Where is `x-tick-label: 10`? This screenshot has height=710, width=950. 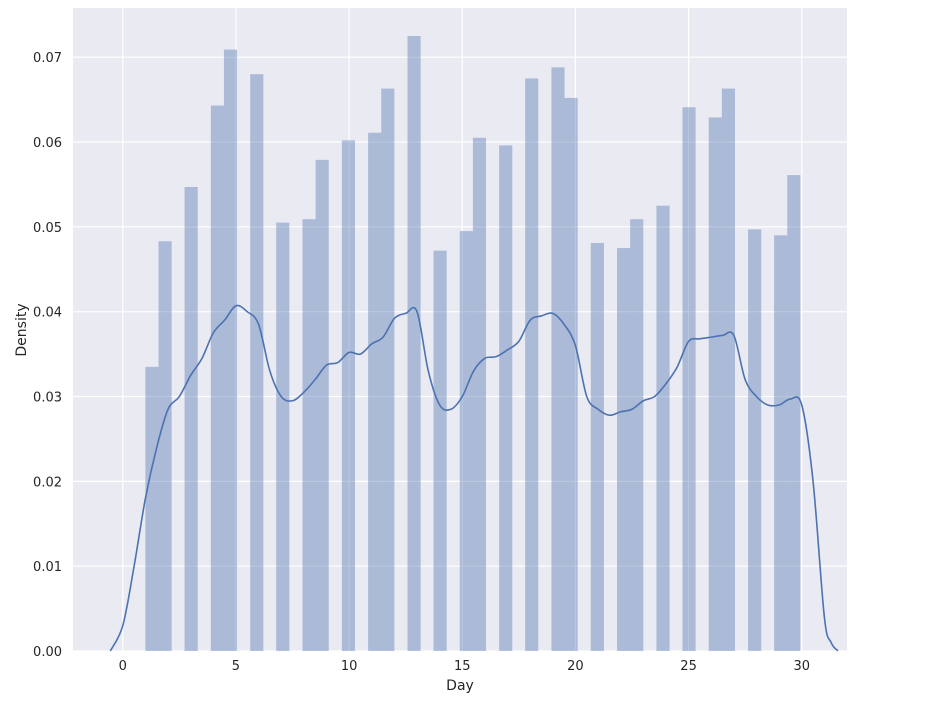
x-tick-label: 10 is located at coordinates (349, 666).